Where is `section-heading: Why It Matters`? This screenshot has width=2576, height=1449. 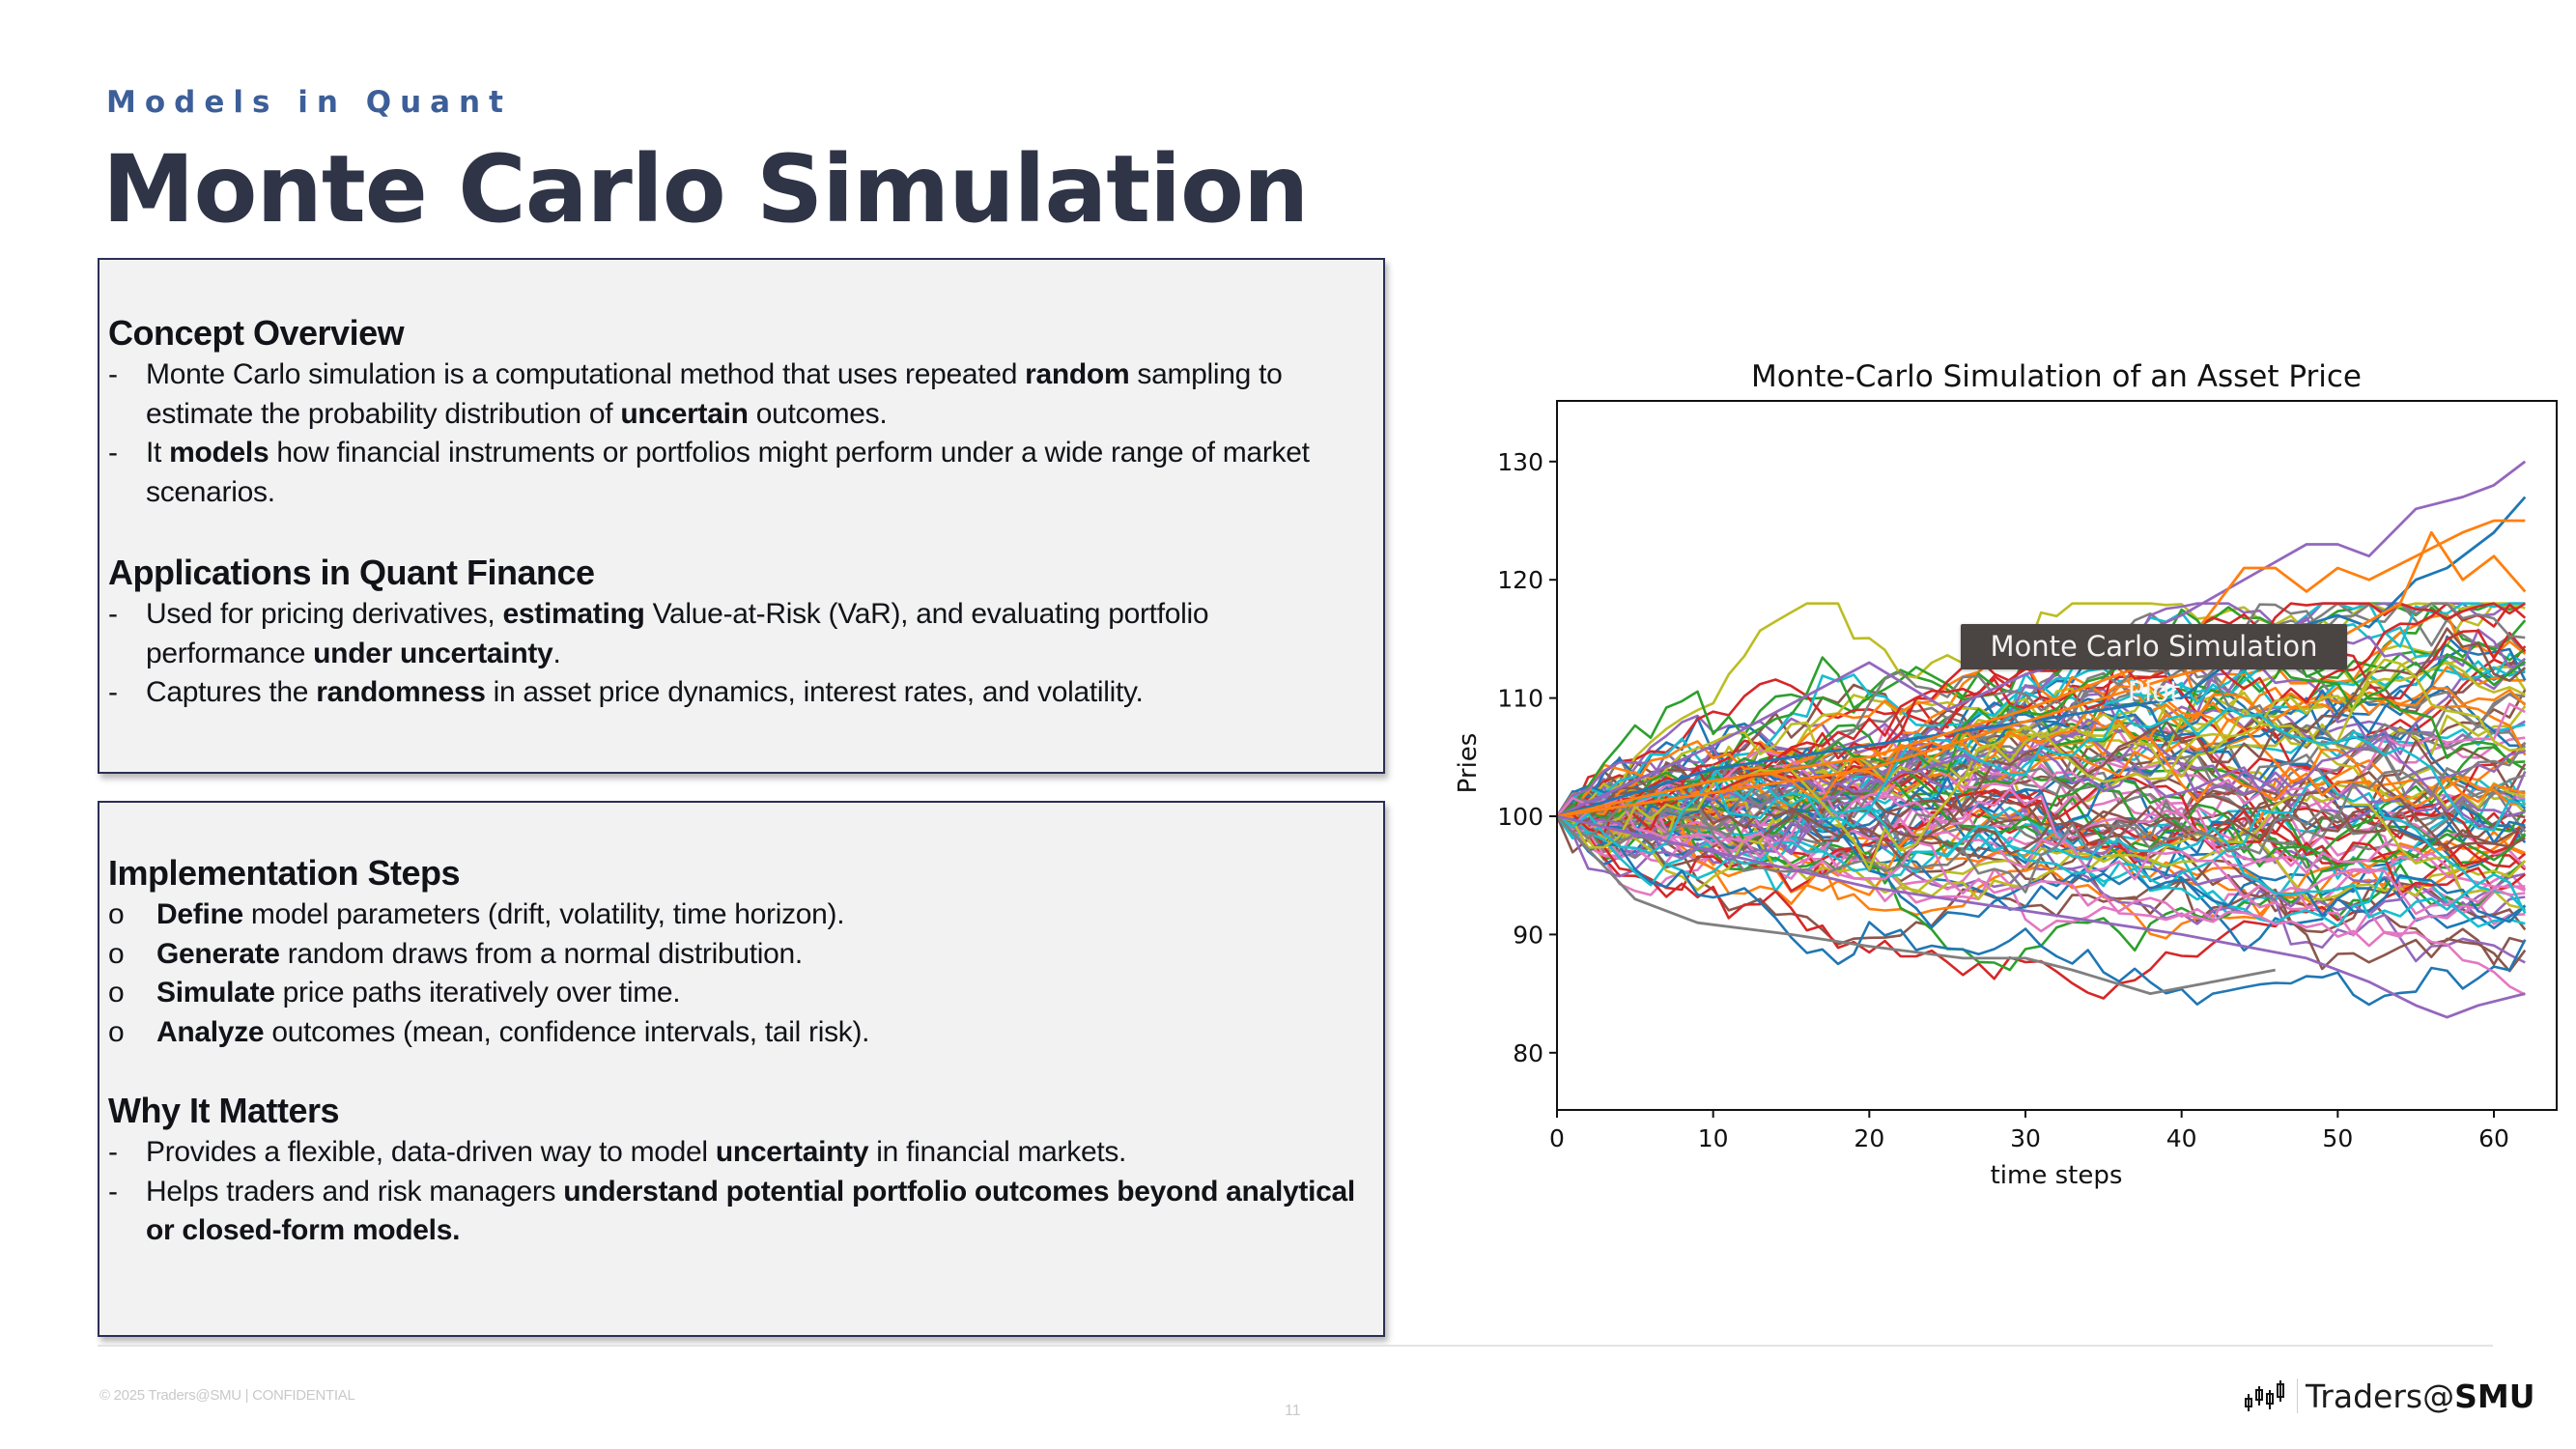 section-heading: Why It Matters is located at coordinates (224, 1110).